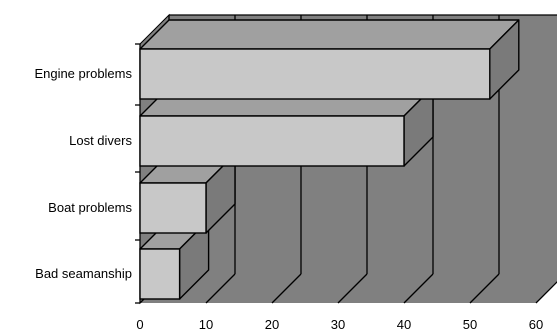 Image resolution: width=557 pixels, height=336 pixels. What do you see at coordinates (536, 324) in the screenshot?
I see `x-tick-label: 60` at bounding box center [536, 324].